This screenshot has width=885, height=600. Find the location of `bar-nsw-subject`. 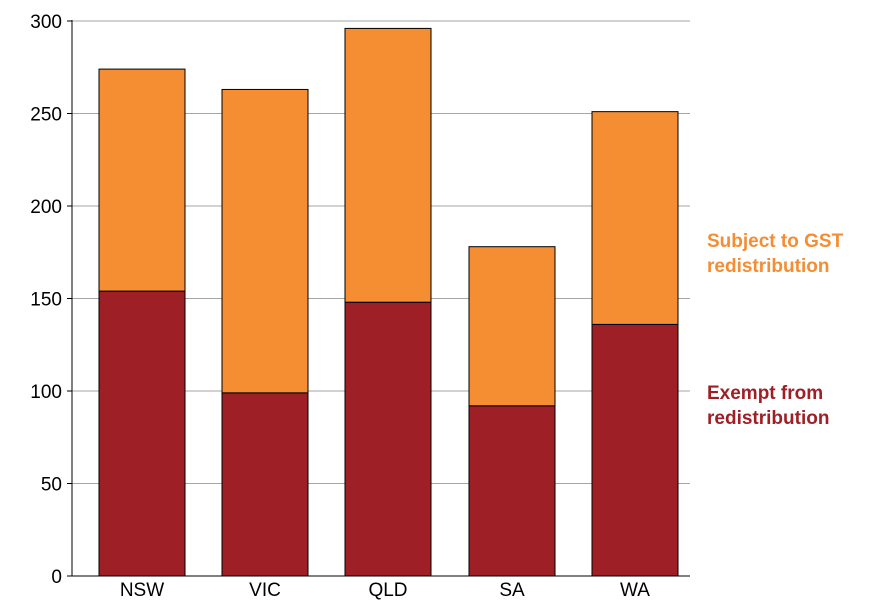

bar-nsw-subject is located at coordinates (142, 180).